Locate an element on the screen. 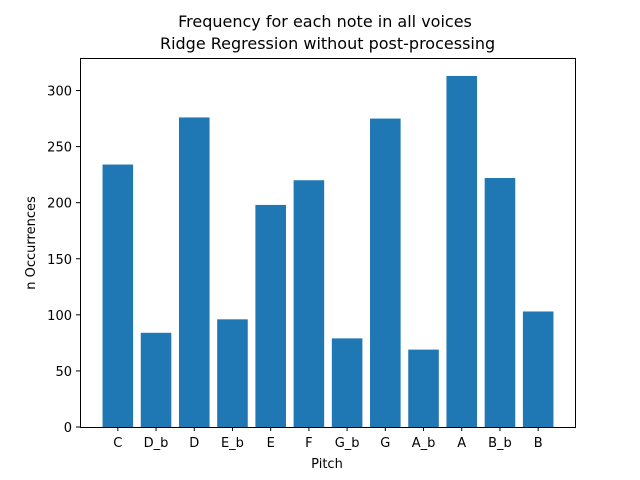  x-tick-label: G is located at coordinates (385, 443).